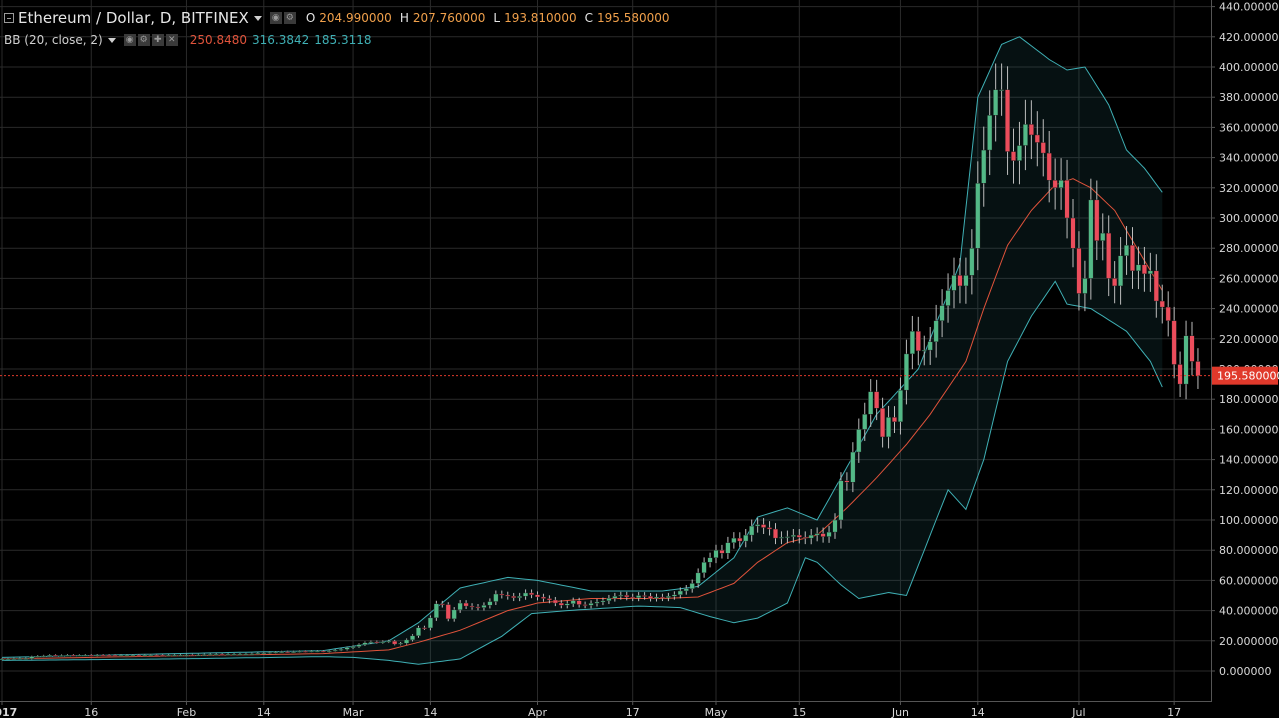 This screenshot has height=718, width=1279. Describe the element at coordinates (716, 712) in the screenshot. I see `time-tick-label: May` at that location.